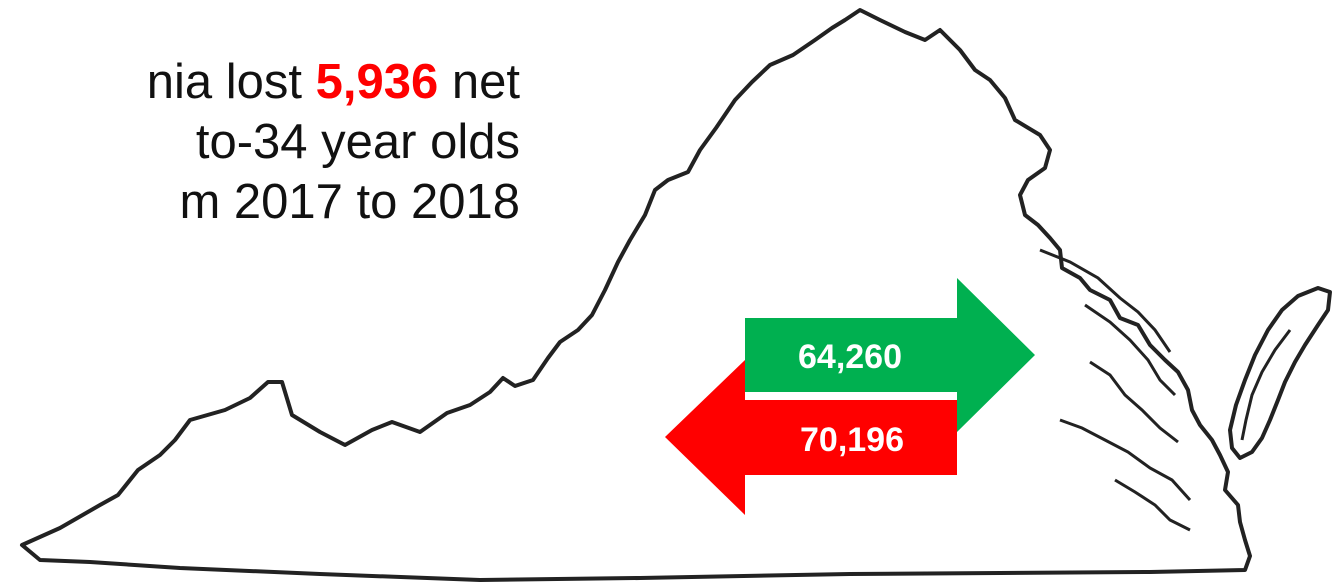 The image size is (1335, 587). I want to click on headline-line-1: nia lost 5,936 net, so click(260, 82).